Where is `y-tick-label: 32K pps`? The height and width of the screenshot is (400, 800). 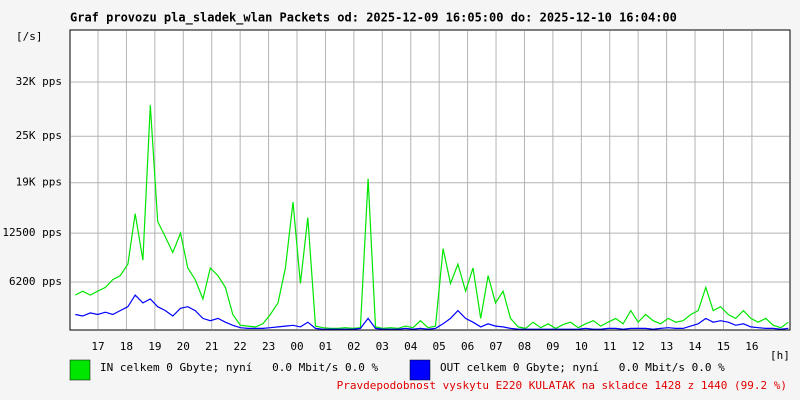 y-tick-label: 32K pps is located at coordinates (39, 81).